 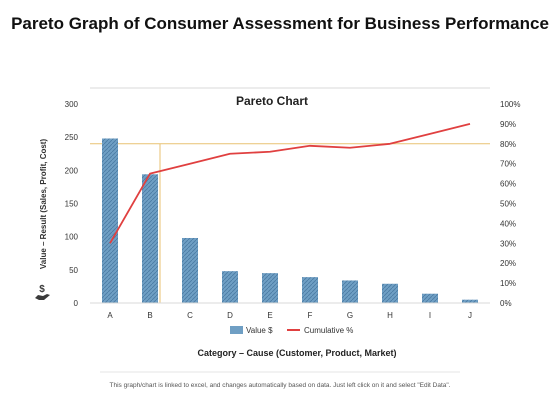 What do you see at coordinates (328, 330) in the screenshot?
I see `legend-label-cumulative: Cumulative %` at bounding box center [328, 330].